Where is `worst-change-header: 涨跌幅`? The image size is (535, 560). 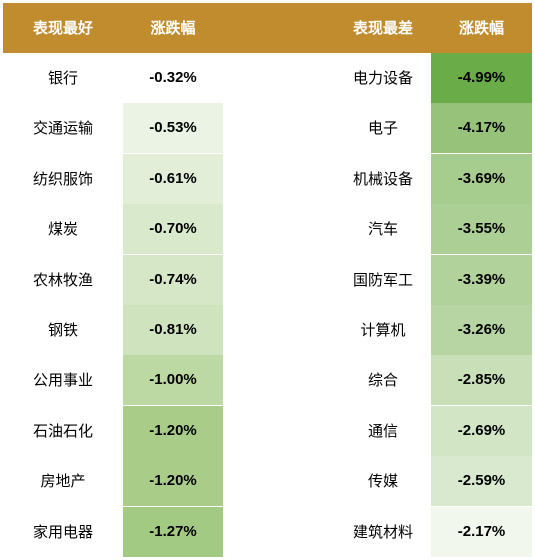
worst-change-header: 涨跌幅 is located at coordinates (481, 28).